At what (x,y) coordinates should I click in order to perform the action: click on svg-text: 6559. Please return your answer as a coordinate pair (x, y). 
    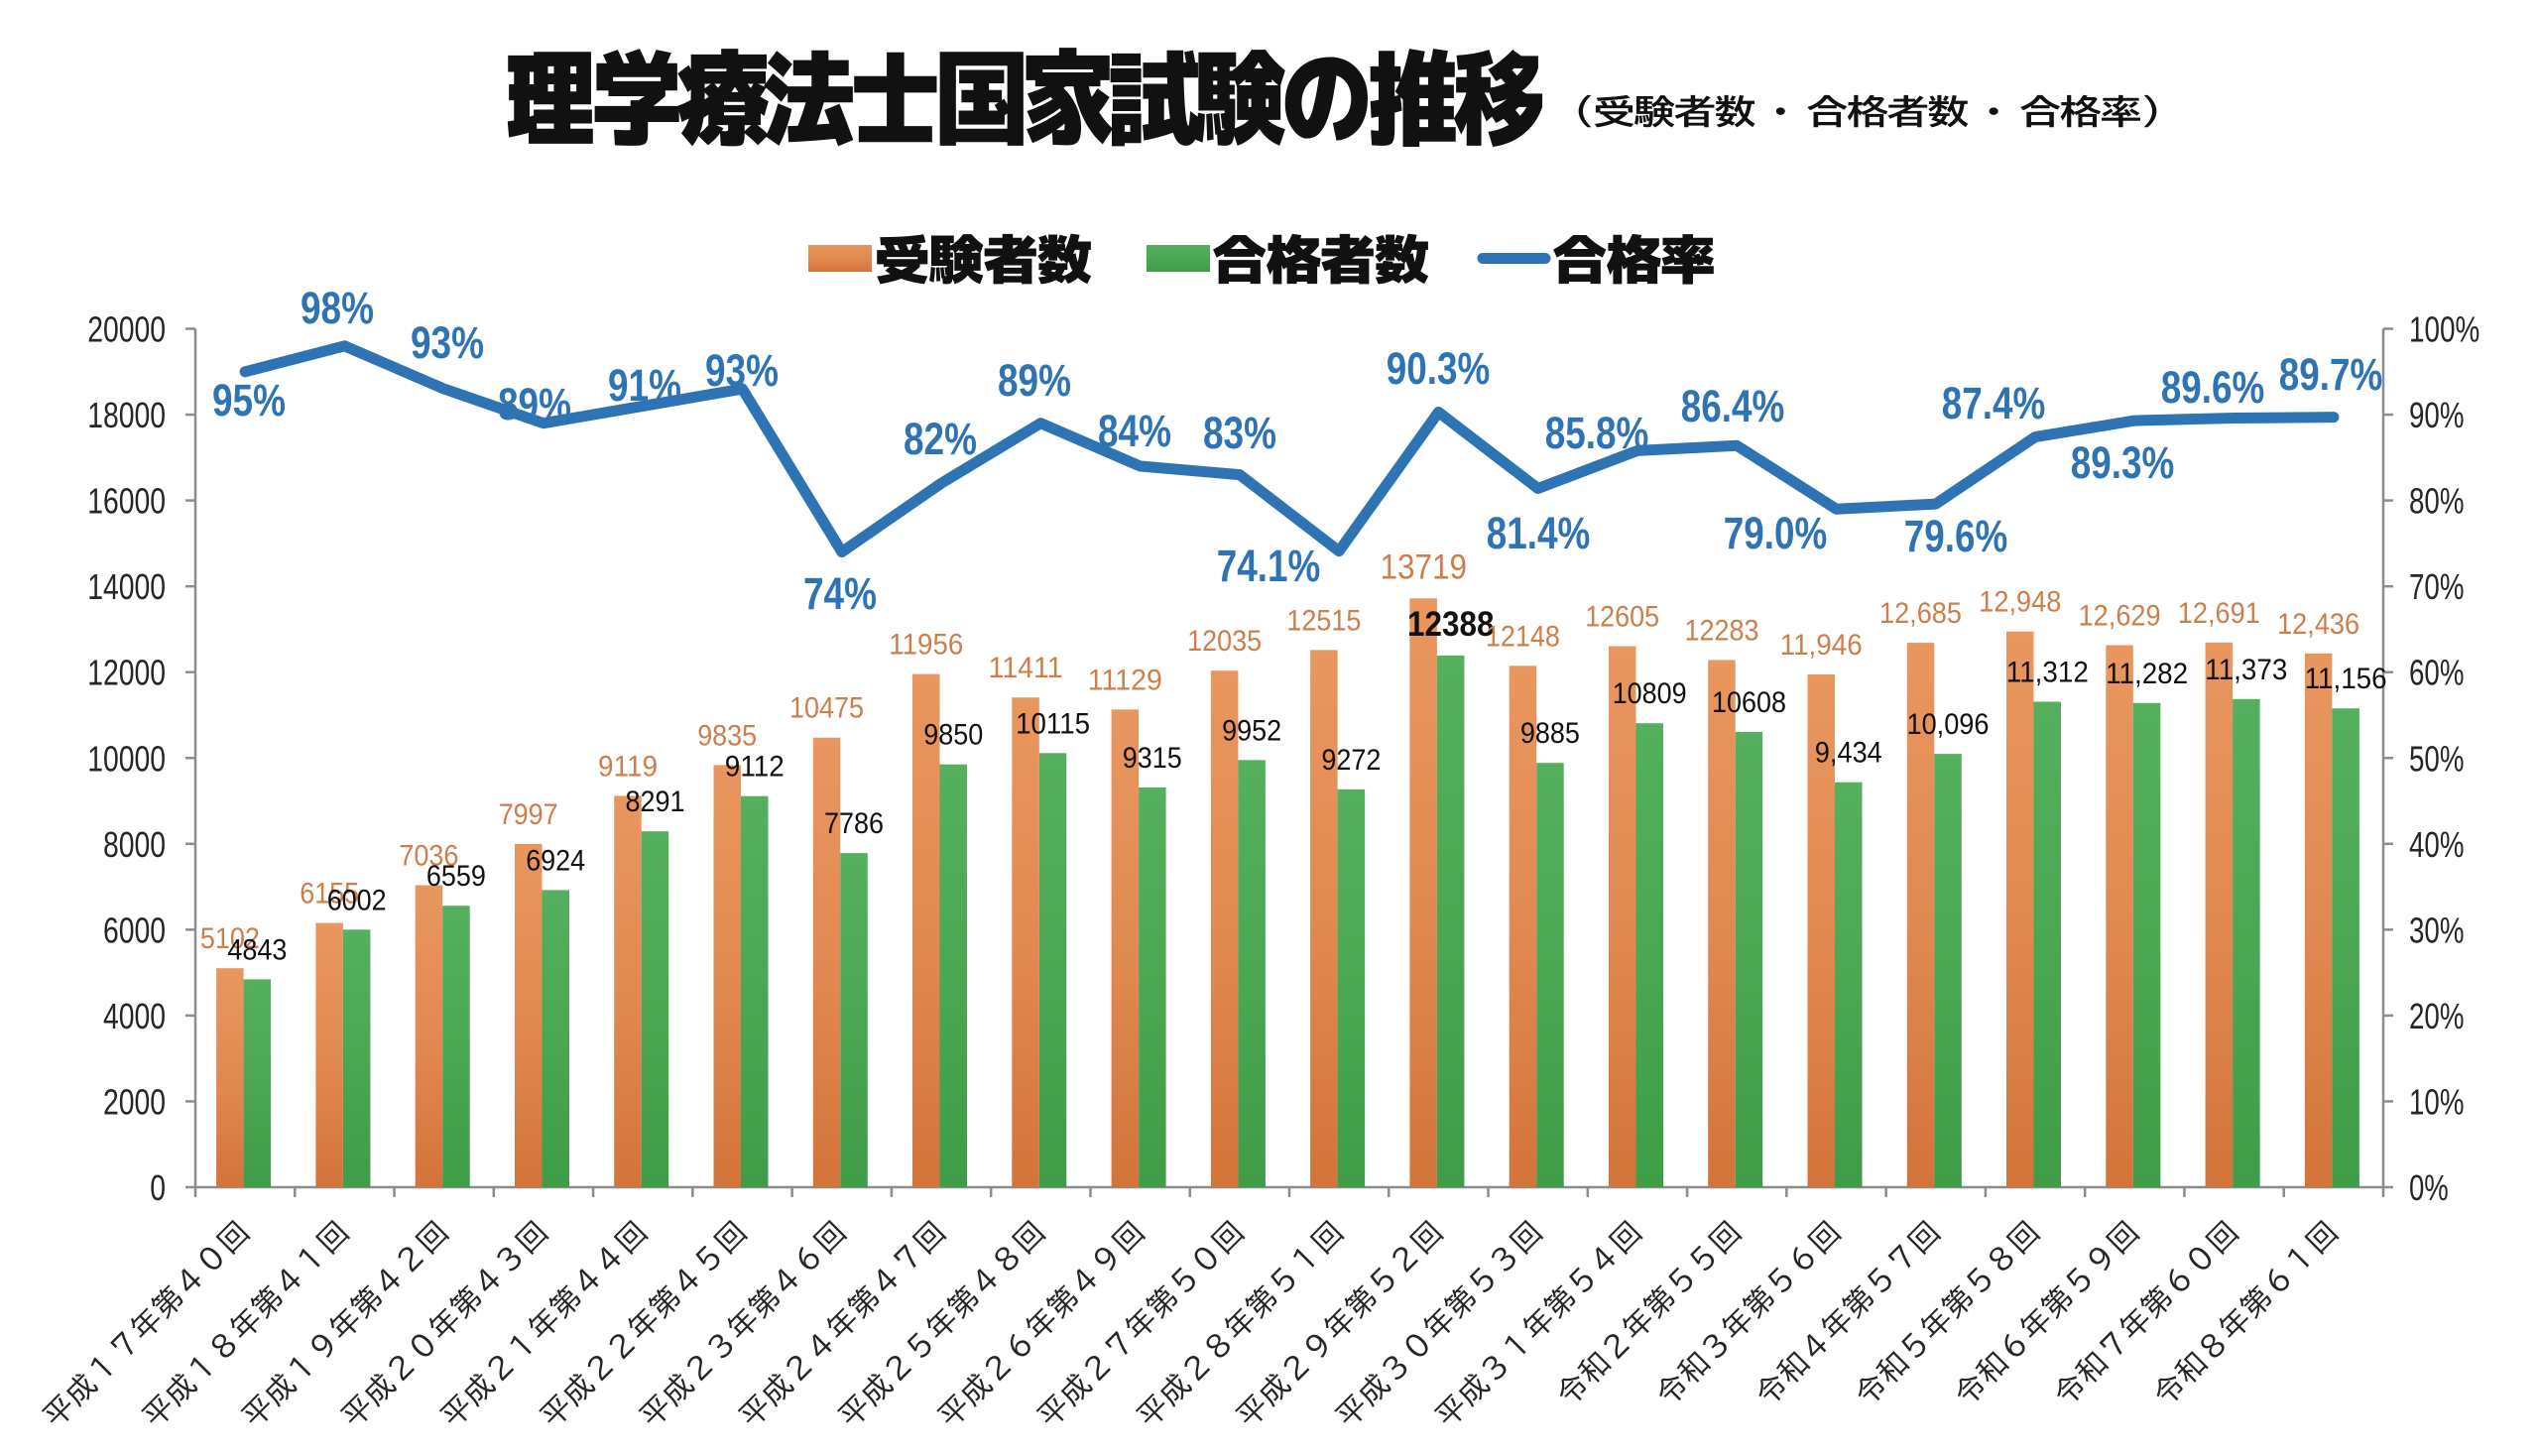
    Looking at the image, I should click on (456, 876).